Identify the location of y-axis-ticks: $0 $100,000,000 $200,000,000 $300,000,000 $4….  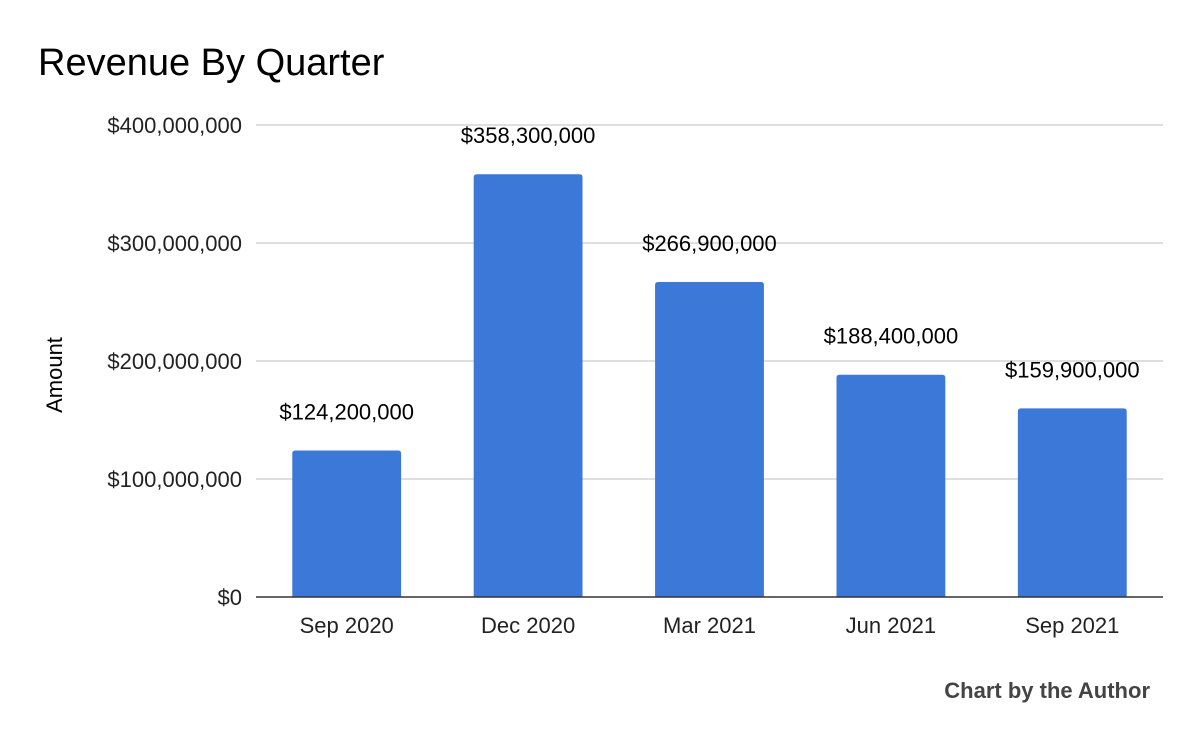
(174, 361).